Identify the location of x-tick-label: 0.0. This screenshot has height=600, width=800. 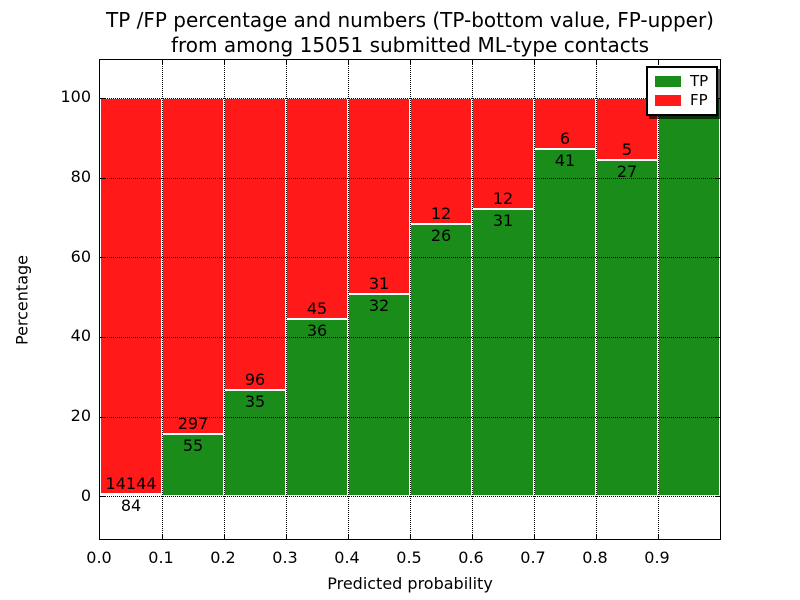
(99, 557).